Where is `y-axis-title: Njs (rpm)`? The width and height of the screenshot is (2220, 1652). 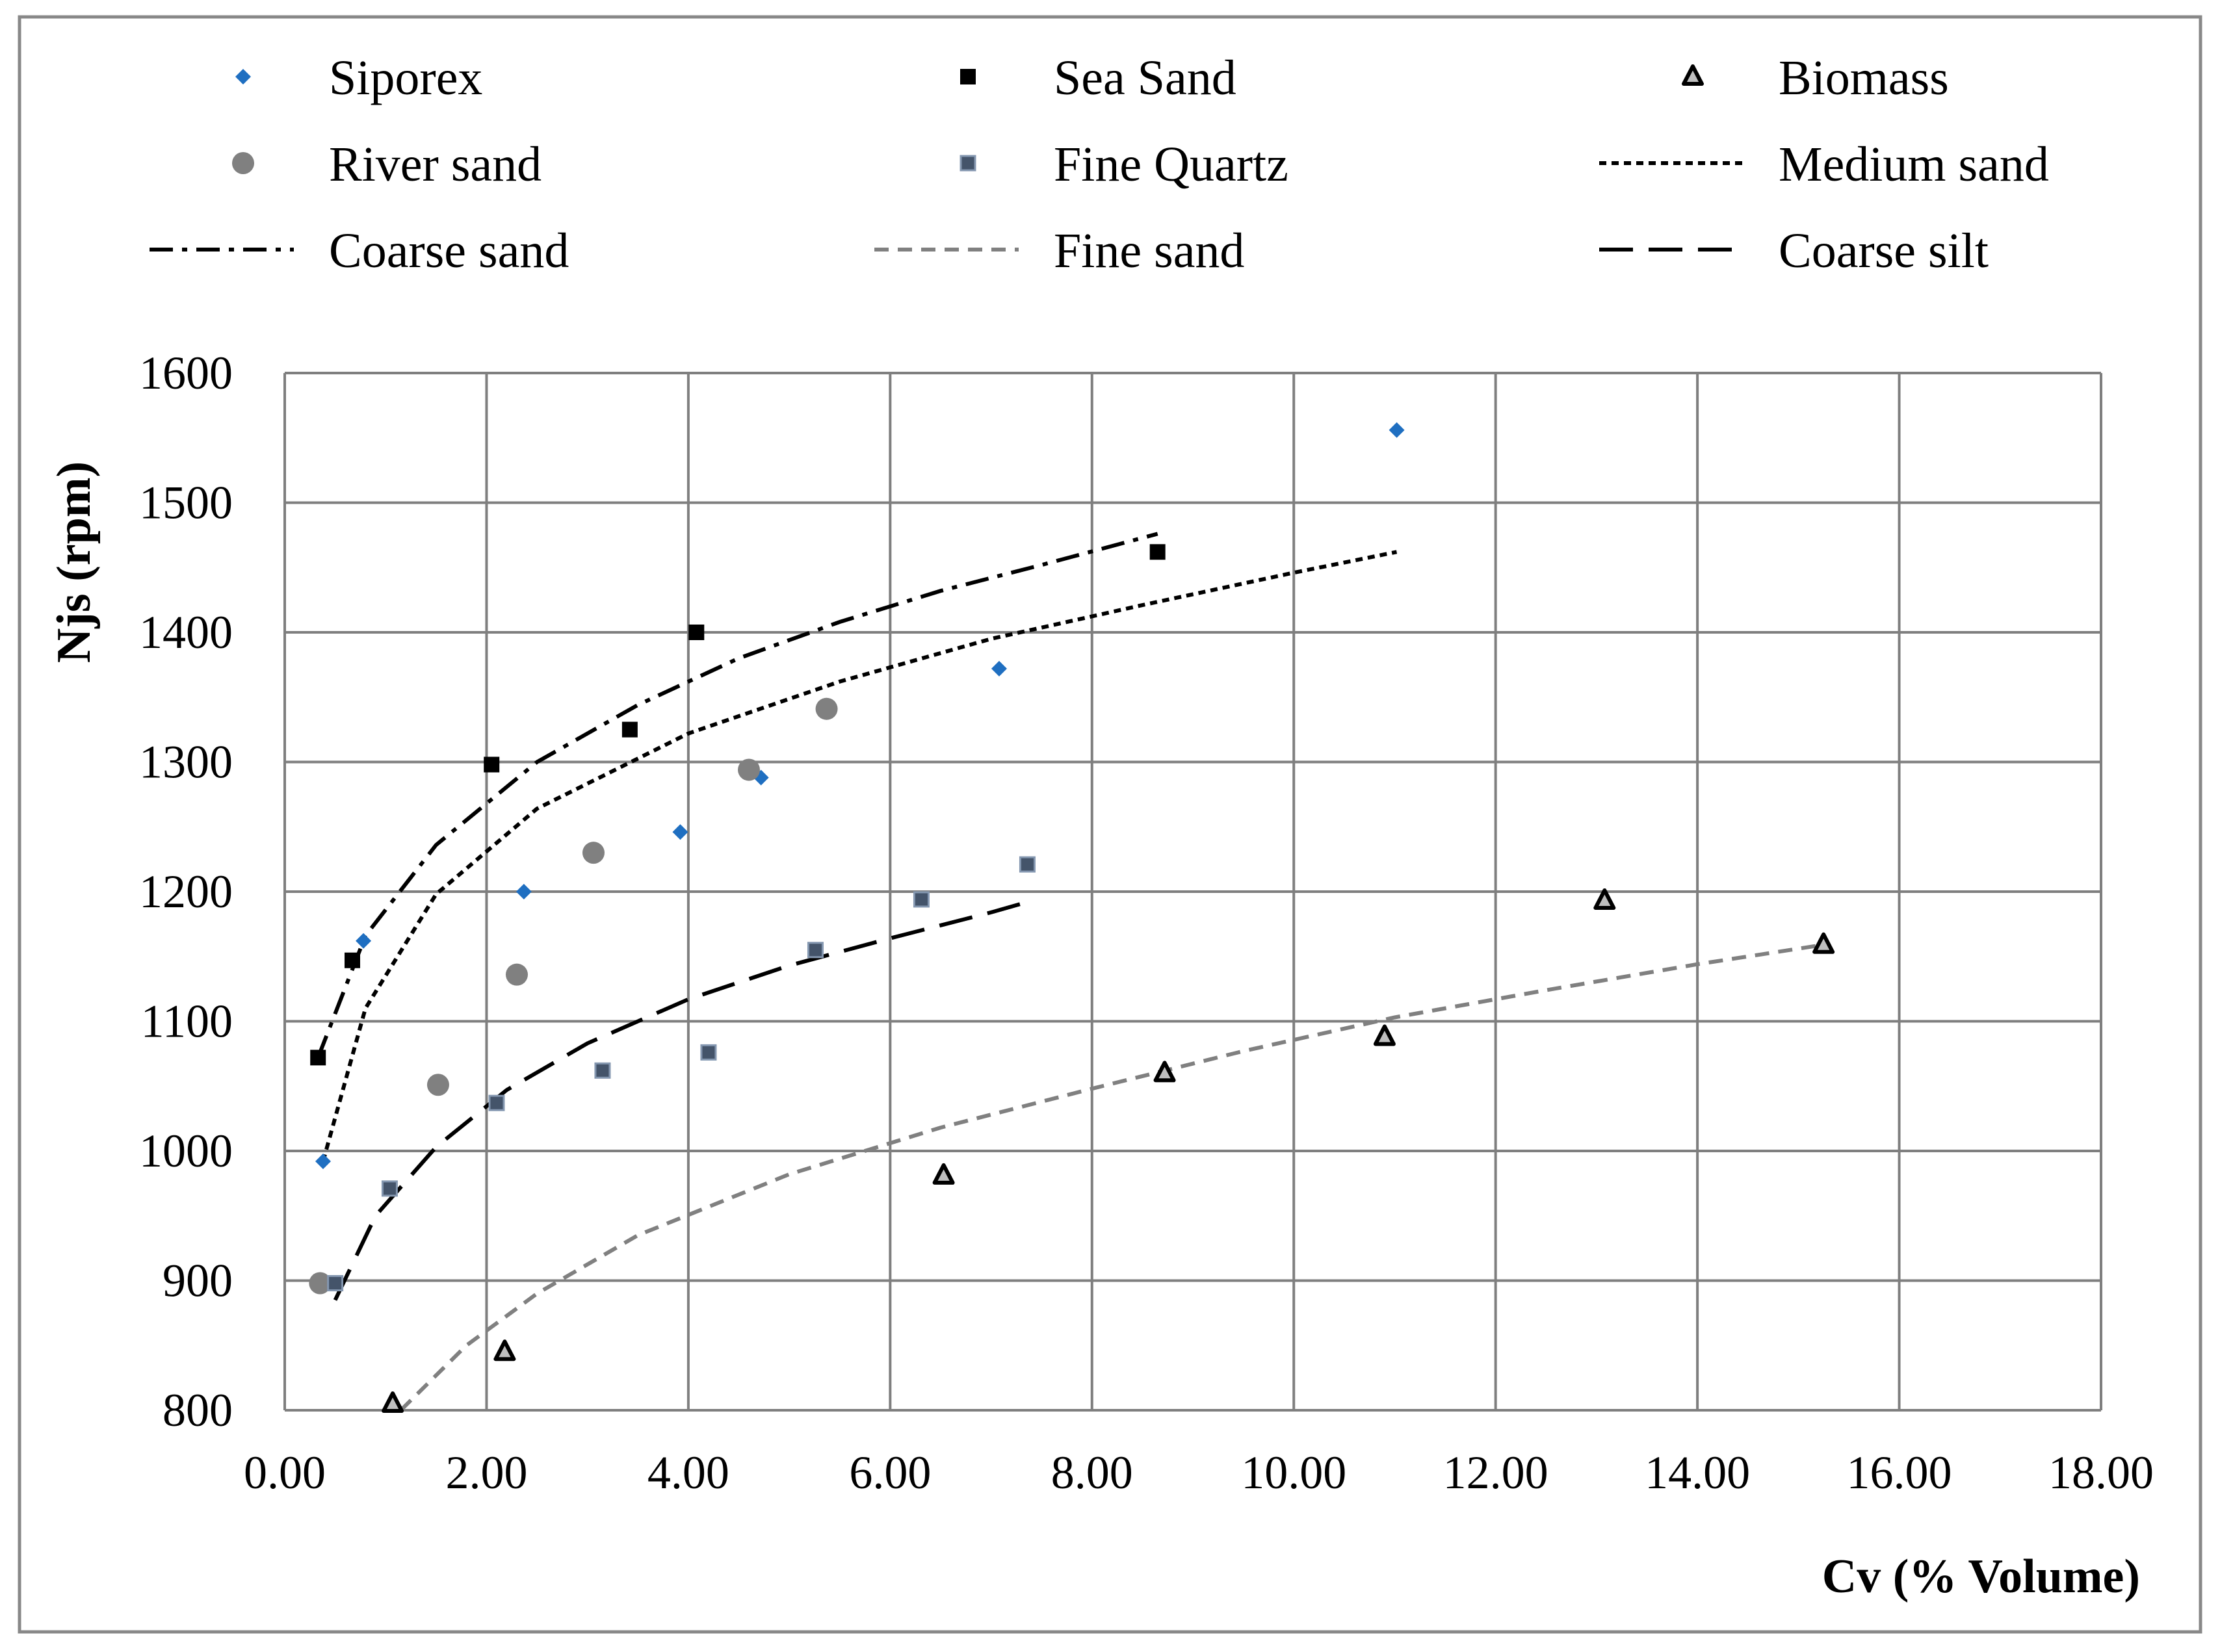 y-axis-title: Njs (rpm) is located at coordinates (74, 562).